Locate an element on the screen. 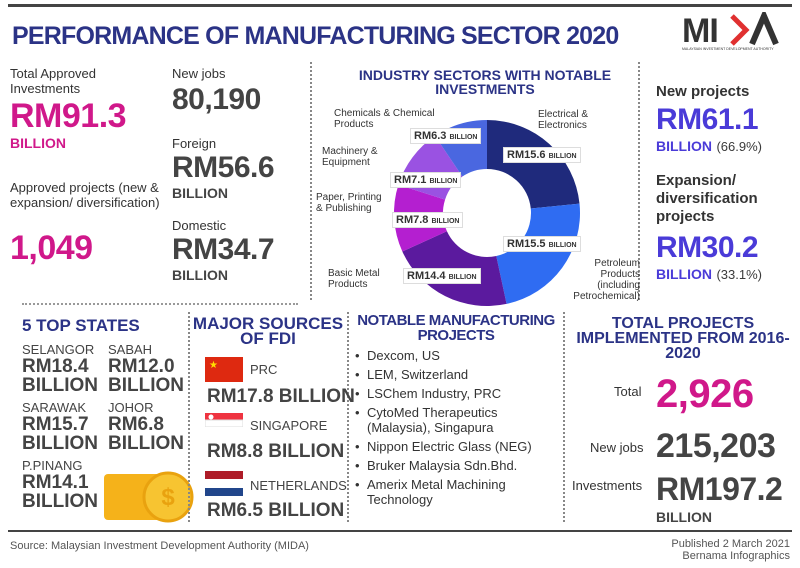  fdi-title: MAJOR SOURCES OF FDI is located at coordinates (268, 331).